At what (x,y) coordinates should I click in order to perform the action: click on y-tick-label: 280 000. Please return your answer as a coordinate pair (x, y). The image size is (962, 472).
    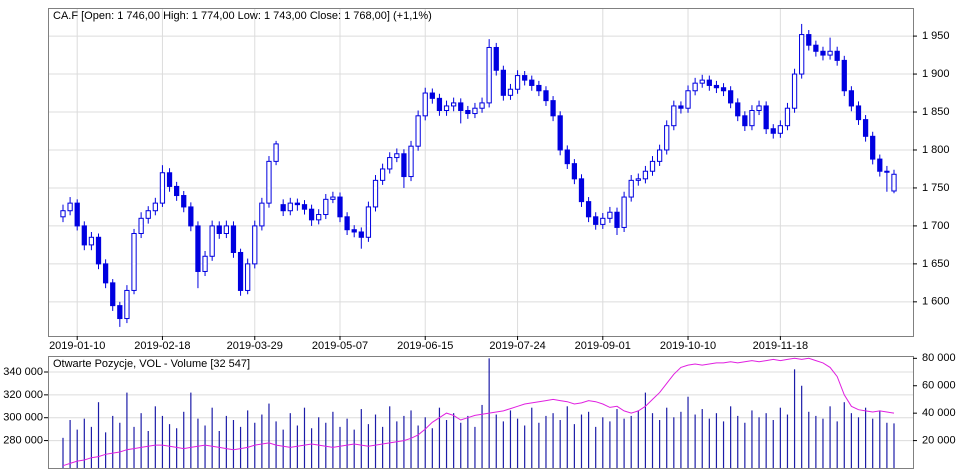
    Looking at the image, I should click on (23, 440).